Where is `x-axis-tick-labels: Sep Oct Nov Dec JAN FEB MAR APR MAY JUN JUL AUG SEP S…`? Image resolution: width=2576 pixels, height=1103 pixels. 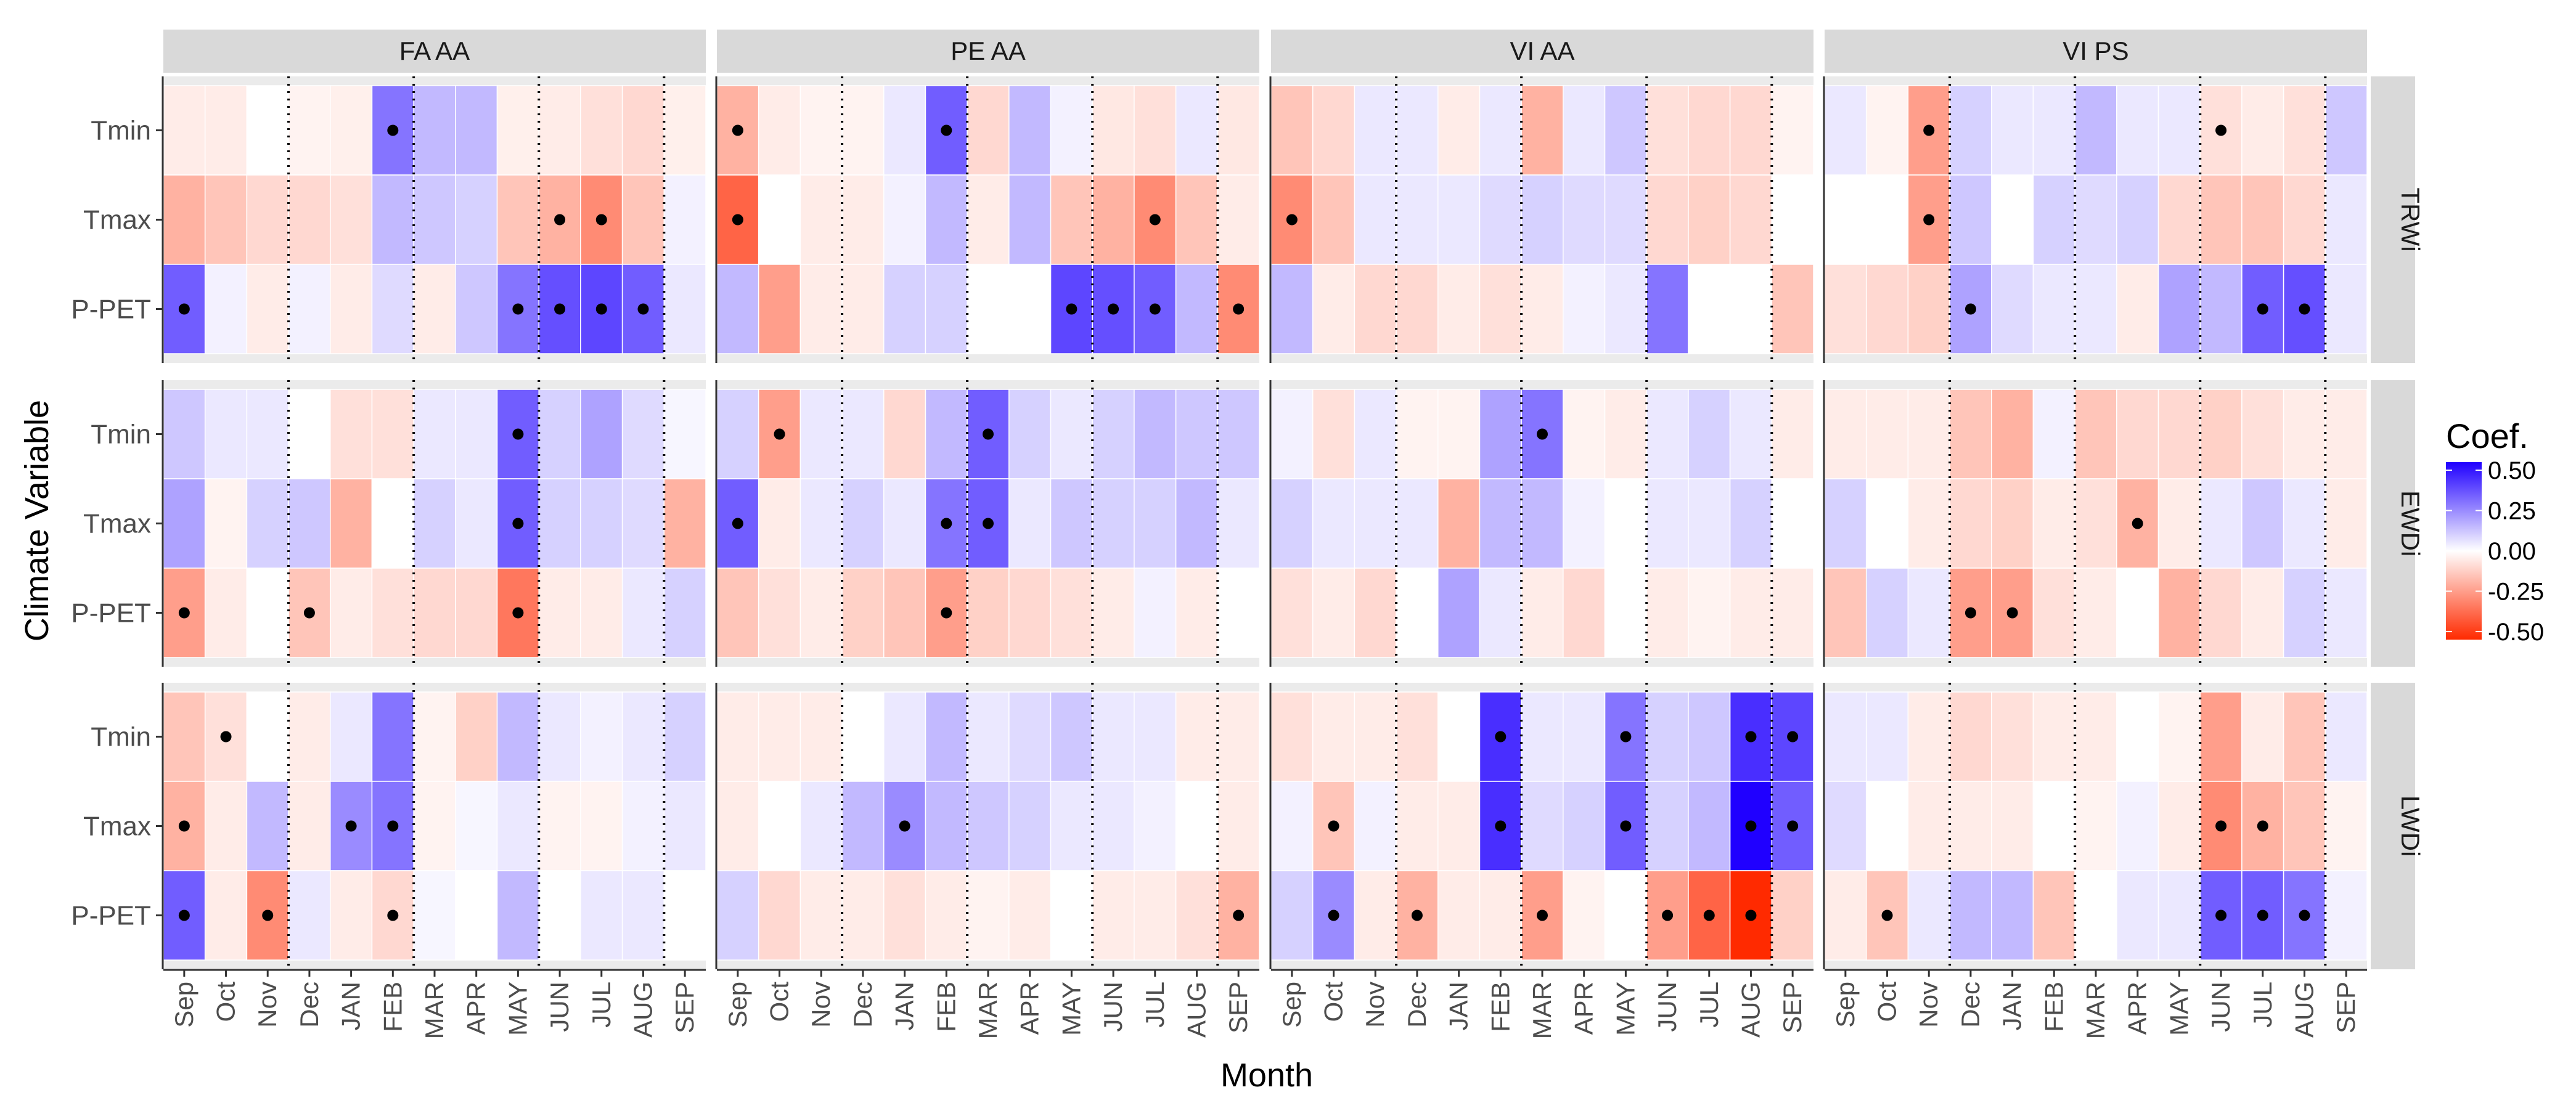 x-axis-tick-labels: Sep Oct Nov Dec JAN FEB MAR APR MAY JUN JUL AUG SEP S… is located at coordinates (1265, 1004).